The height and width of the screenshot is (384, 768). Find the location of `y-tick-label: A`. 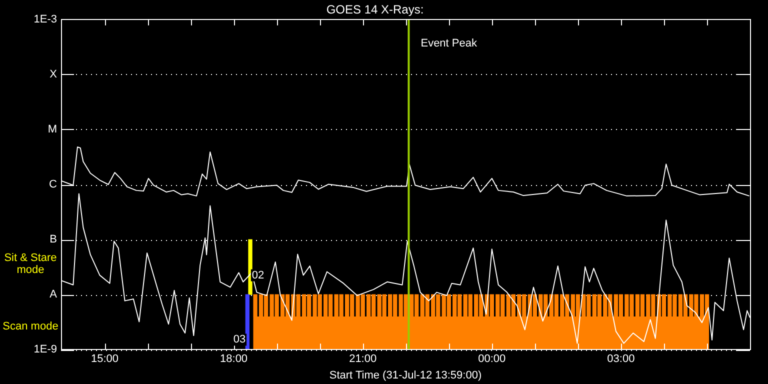

y-tick-label: A is located at coordinates (54, 294).